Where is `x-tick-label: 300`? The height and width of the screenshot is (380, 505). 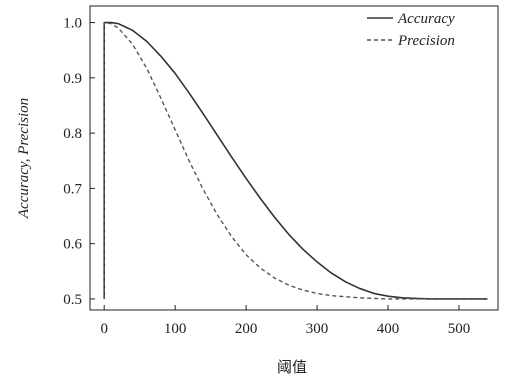
x-tick-label: 300 is located at coordinates (317, 329).